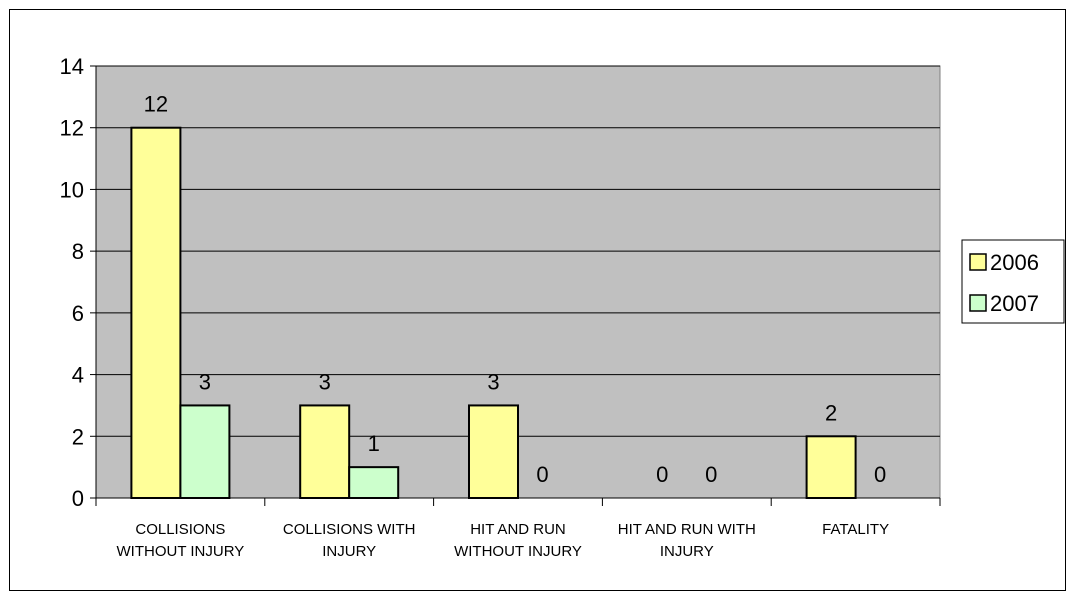 Image resolution: width=1075 pixels, height=600 pixels. Describe the element at coordinates (72, 189) in the screenshot. I see `y-tick-label: 10` at that location.